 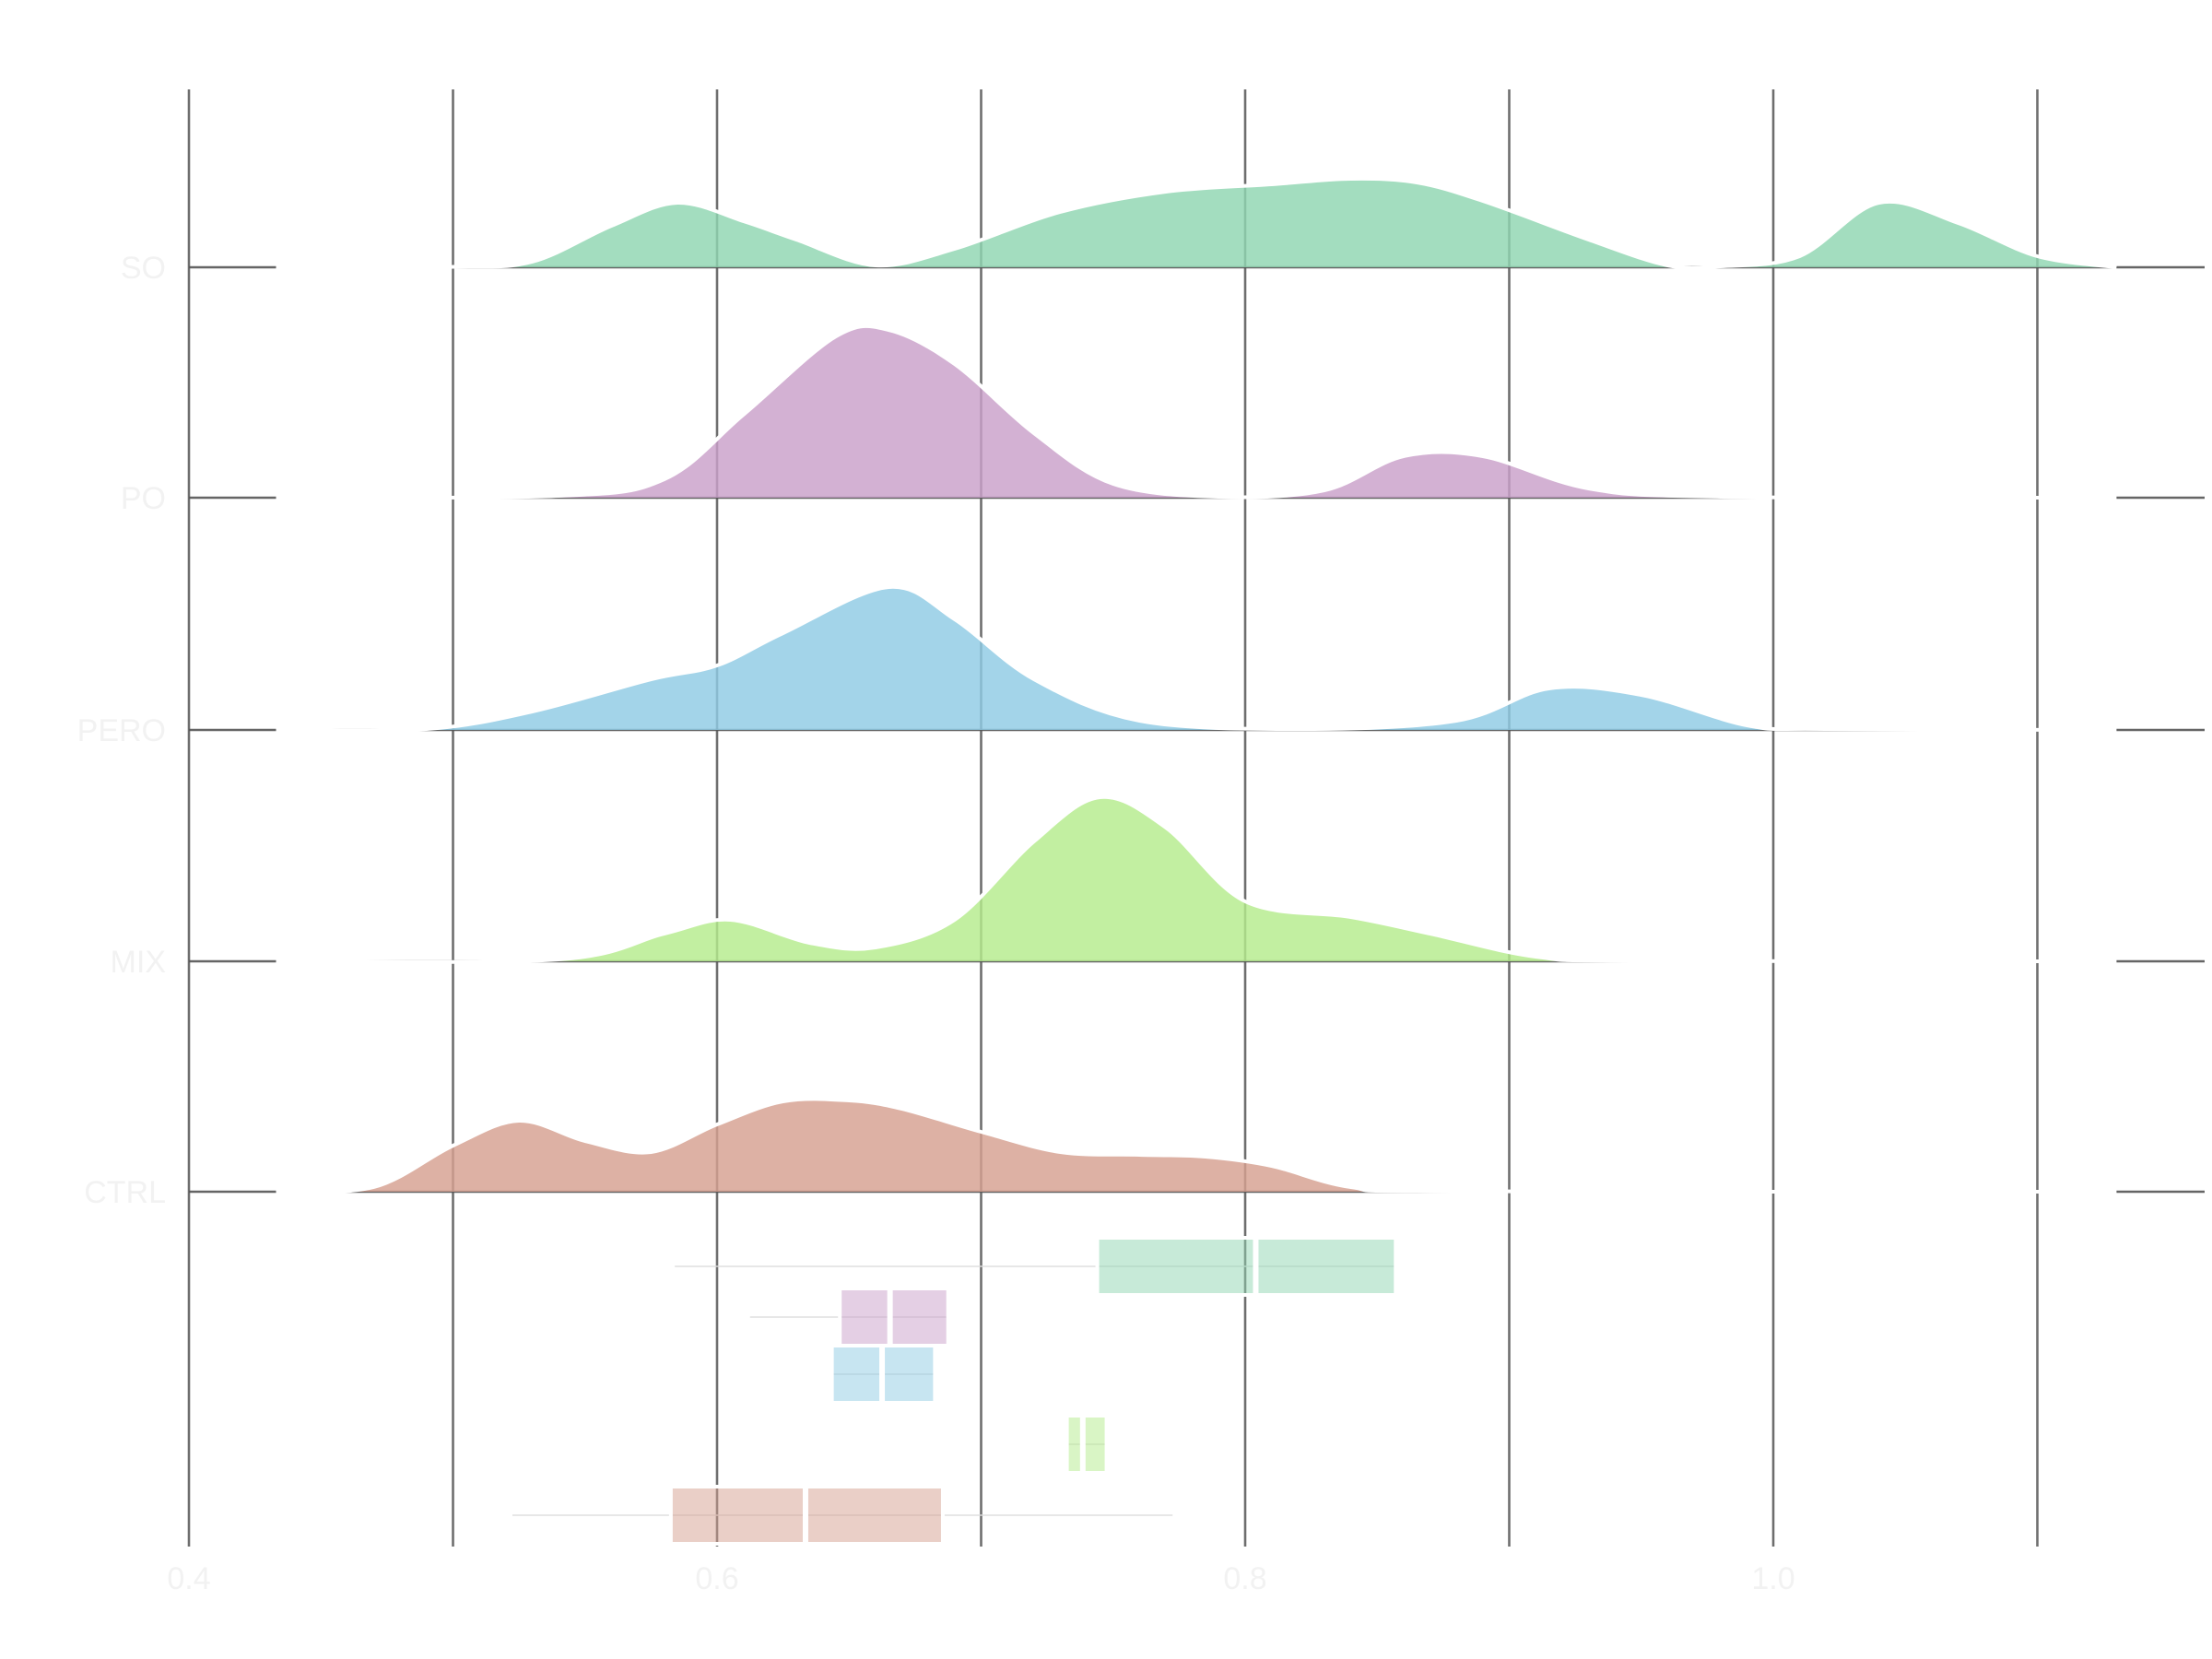 I want to click on box-upper-pero, so click(x=908, y=1374).